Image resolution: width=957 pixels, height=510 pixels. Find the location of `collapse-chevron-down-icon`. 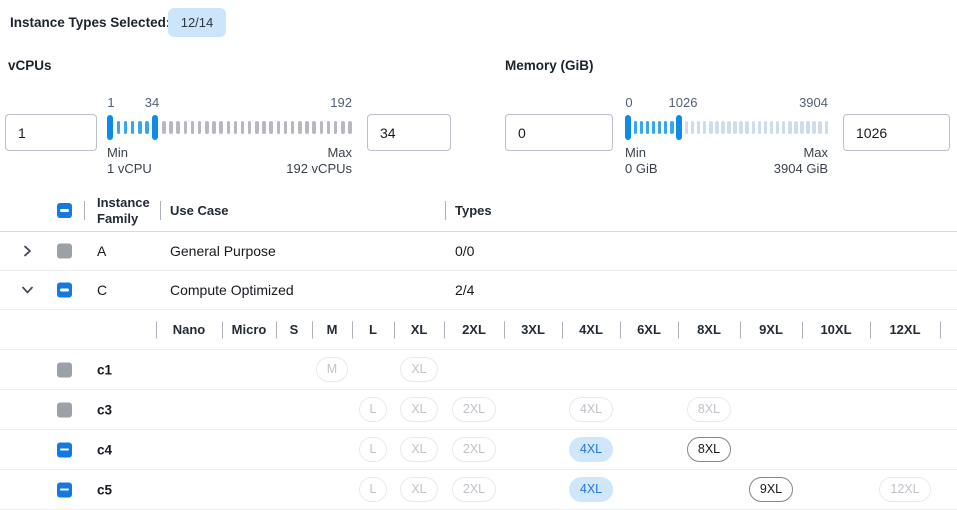

collapse-chevron-down-icon is located at coordinates (27, 290).